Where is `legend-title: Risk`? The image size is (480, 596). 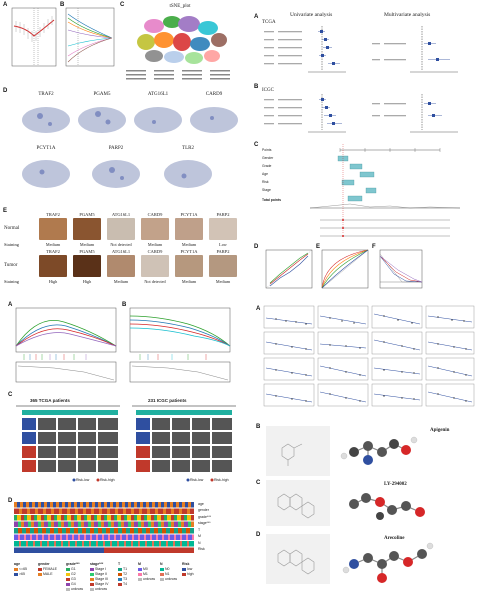 legend-title: Risk is located at coordinates (186, 564).